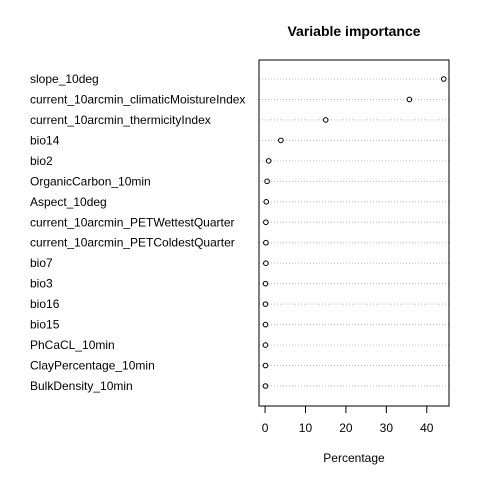 This screenshot has width=480, height=480. Describe the element at coordinates (137, 99) in the screenshot. I see `category-label: current_10arcmin_climaticMoistureIndex` at that location.